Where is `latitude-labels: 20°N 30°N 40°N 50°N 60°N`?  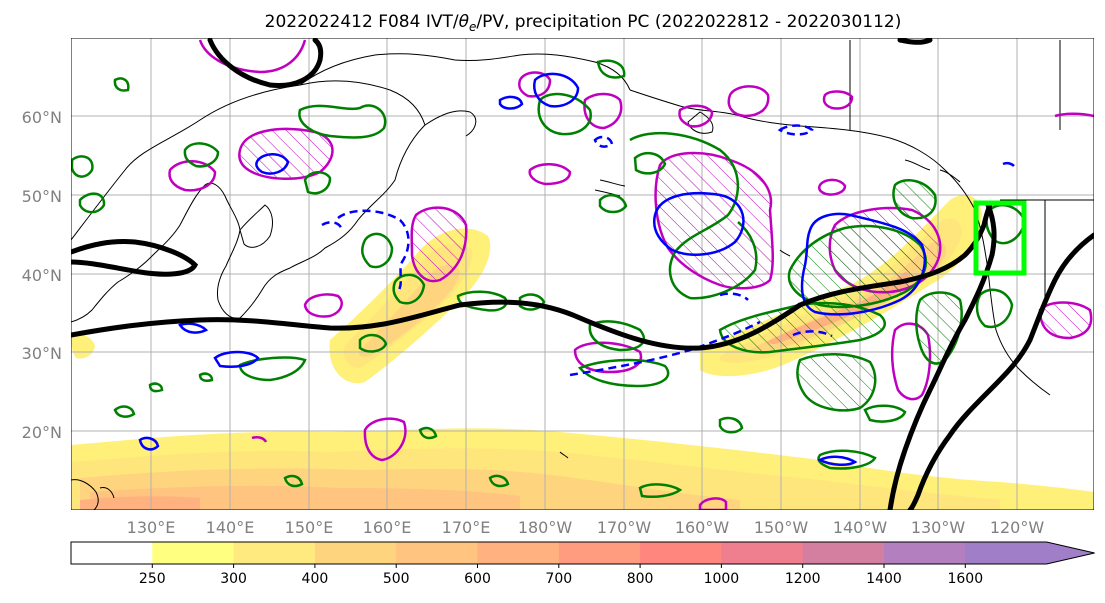 latitude-labels: 20°N 30°N 40°N 50°N 60°N is located at coordinates (42, 275).